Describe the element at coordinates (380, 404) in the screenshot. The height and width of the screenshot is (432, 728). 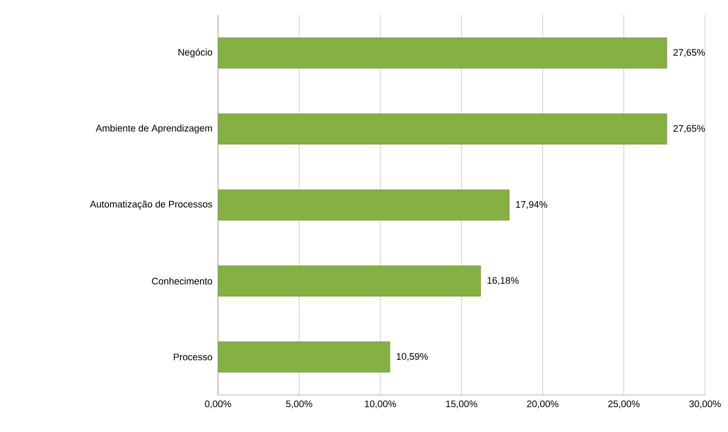
I see `x-tick-label: 10,00%` at that location.